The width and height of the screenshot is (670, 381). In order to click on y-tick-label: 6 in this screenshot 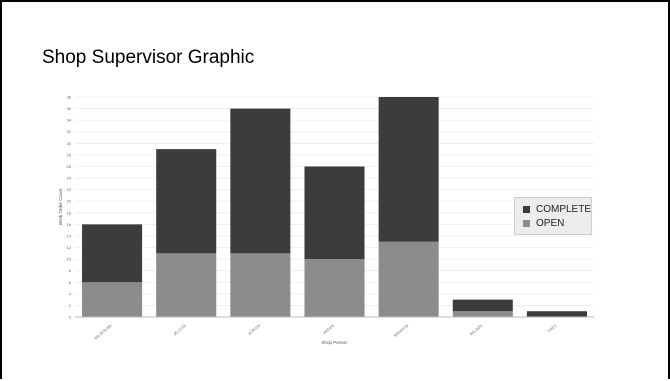, I will do `click(70, 282)`.